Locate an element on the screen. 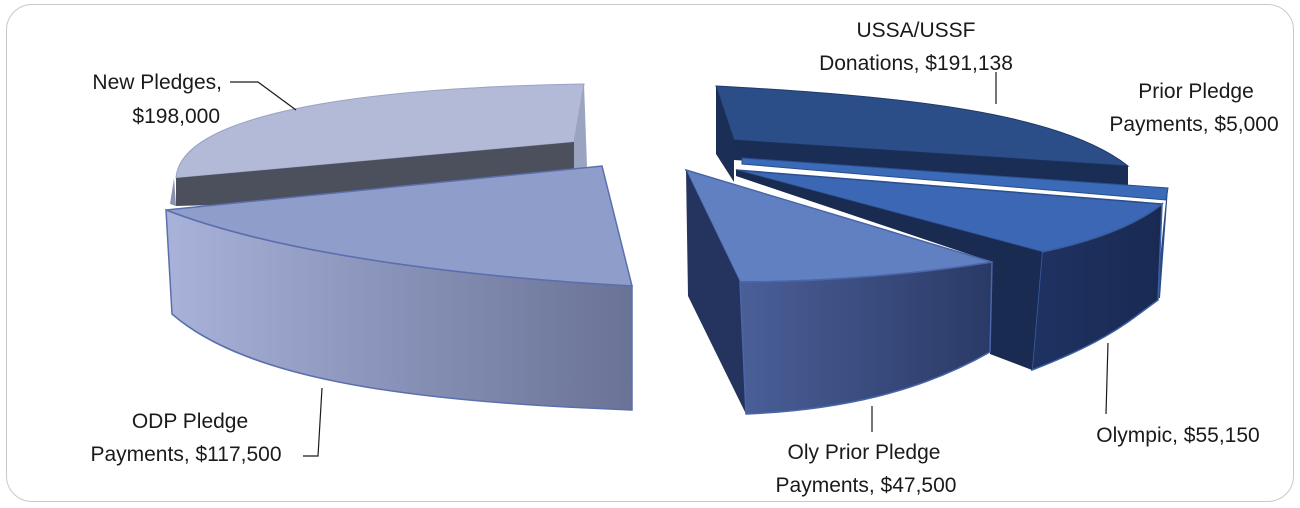  label-oly-prior-line2: Payments, $47,500 is located at coordinates (866, 485).